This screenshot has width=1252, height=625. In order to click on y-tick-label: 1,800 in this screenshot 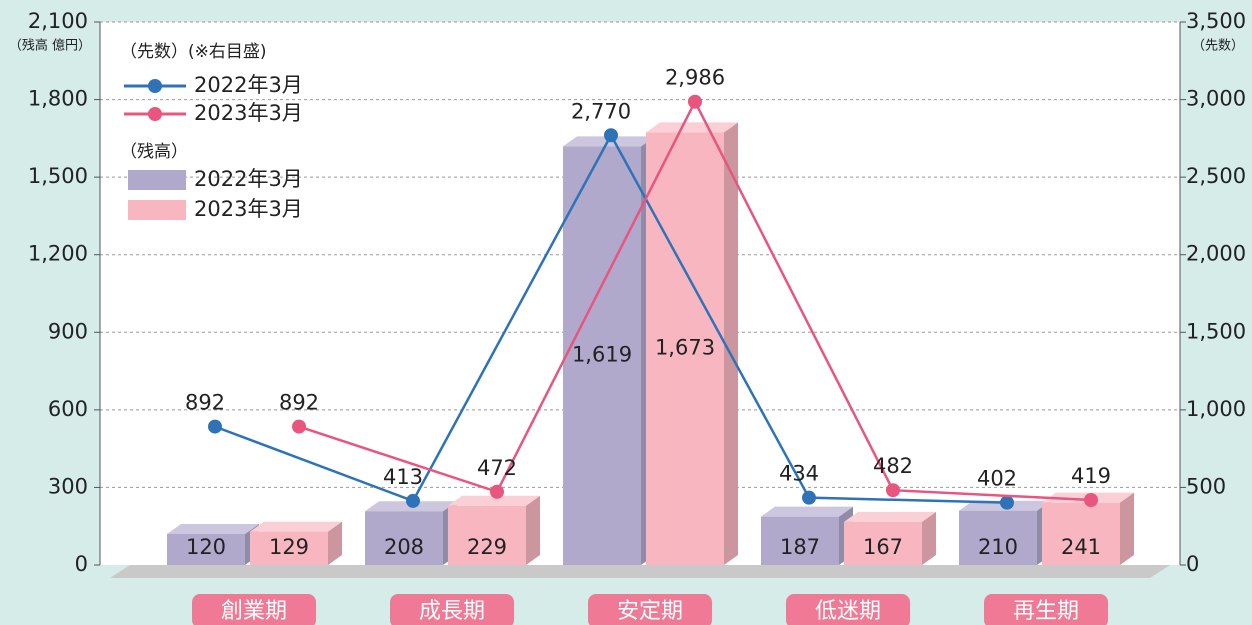, I will do `click(58, 99)`.